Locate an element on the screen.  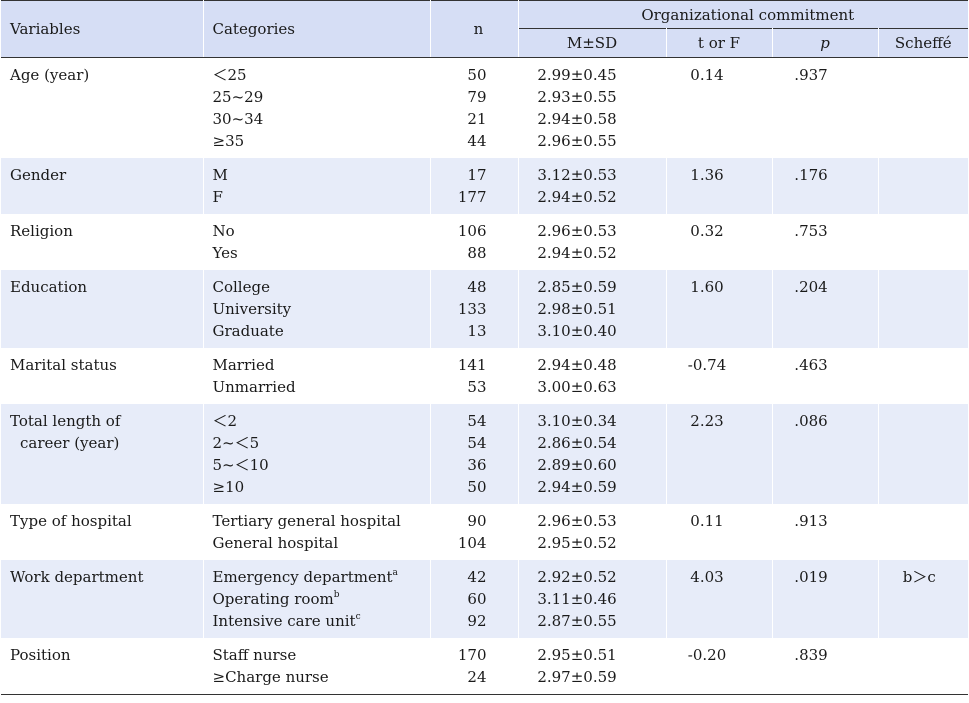
msd-value: 3.12±0.53 is located at coordinates (577, 175).